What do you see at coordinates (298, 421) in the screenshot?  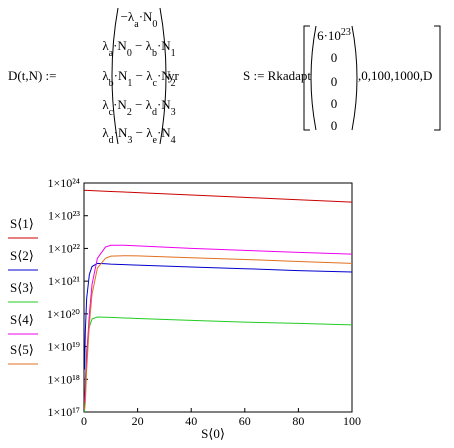 I see `x-tick-label: 80` at bounding box center [298, 421].